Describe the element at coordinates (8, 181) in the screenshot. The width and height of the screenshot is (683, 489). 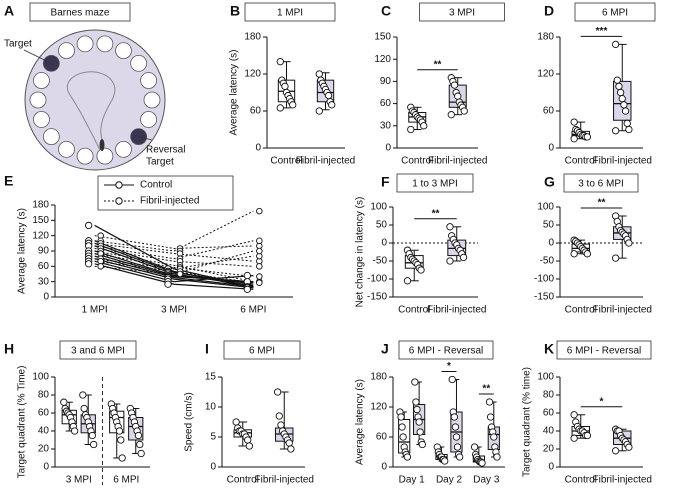
I see `panel-letter: E` at that location.